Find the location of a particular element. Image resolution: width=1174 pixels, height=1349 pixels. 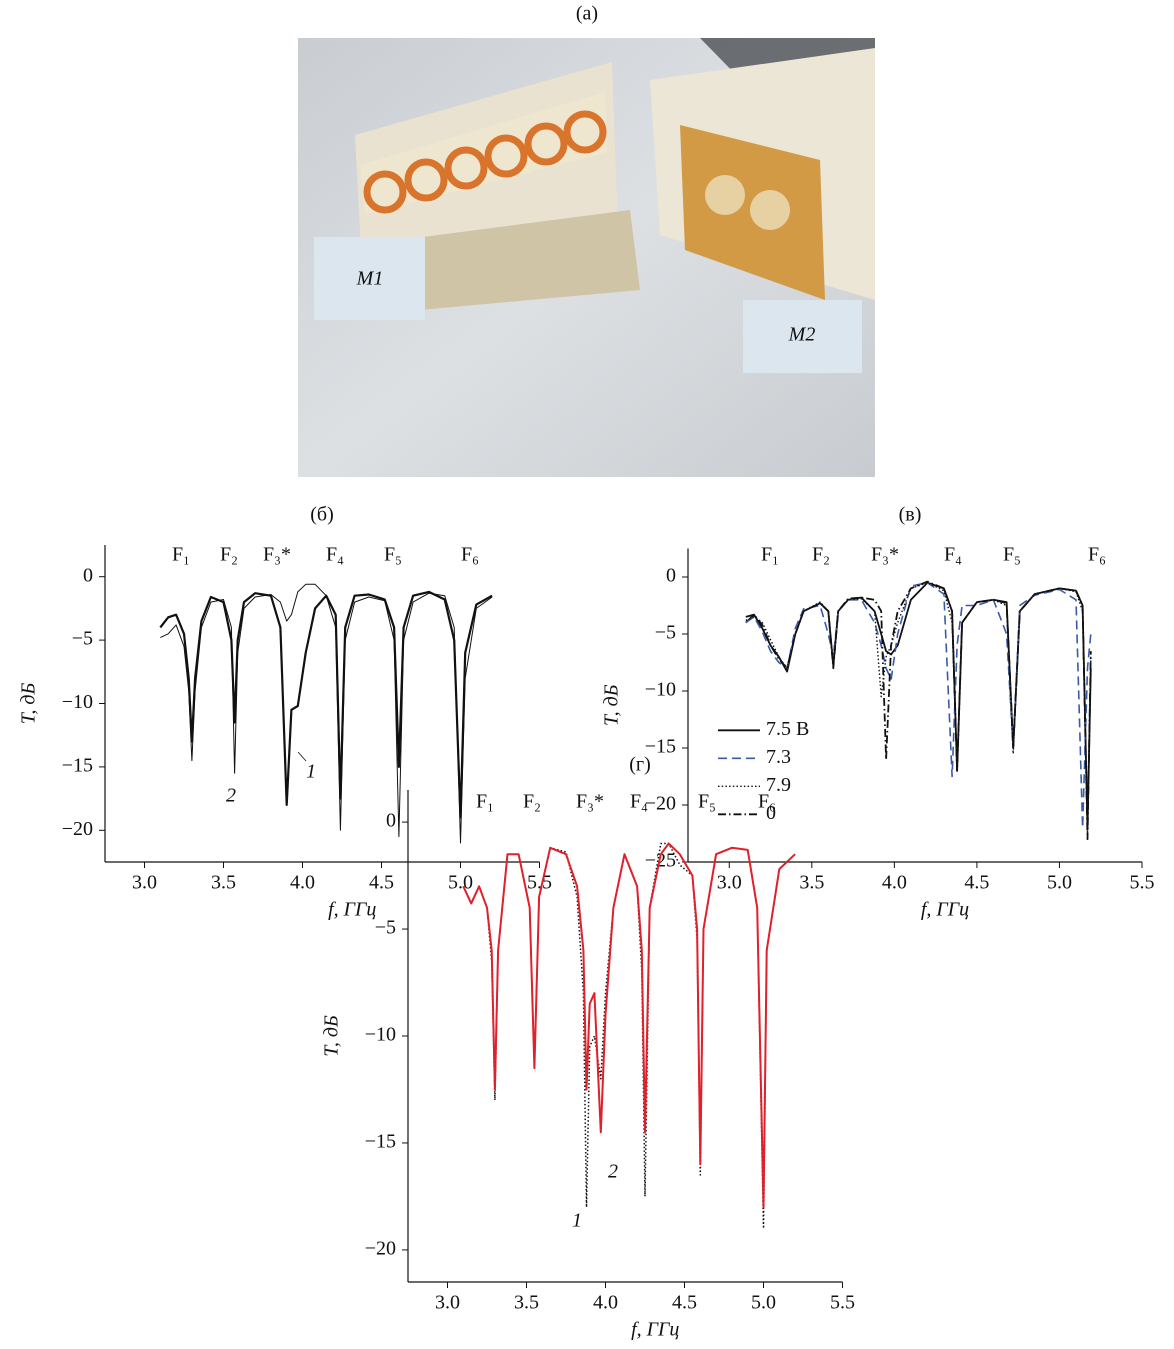

legend-label: 0 is located at coordinates (771, 813).